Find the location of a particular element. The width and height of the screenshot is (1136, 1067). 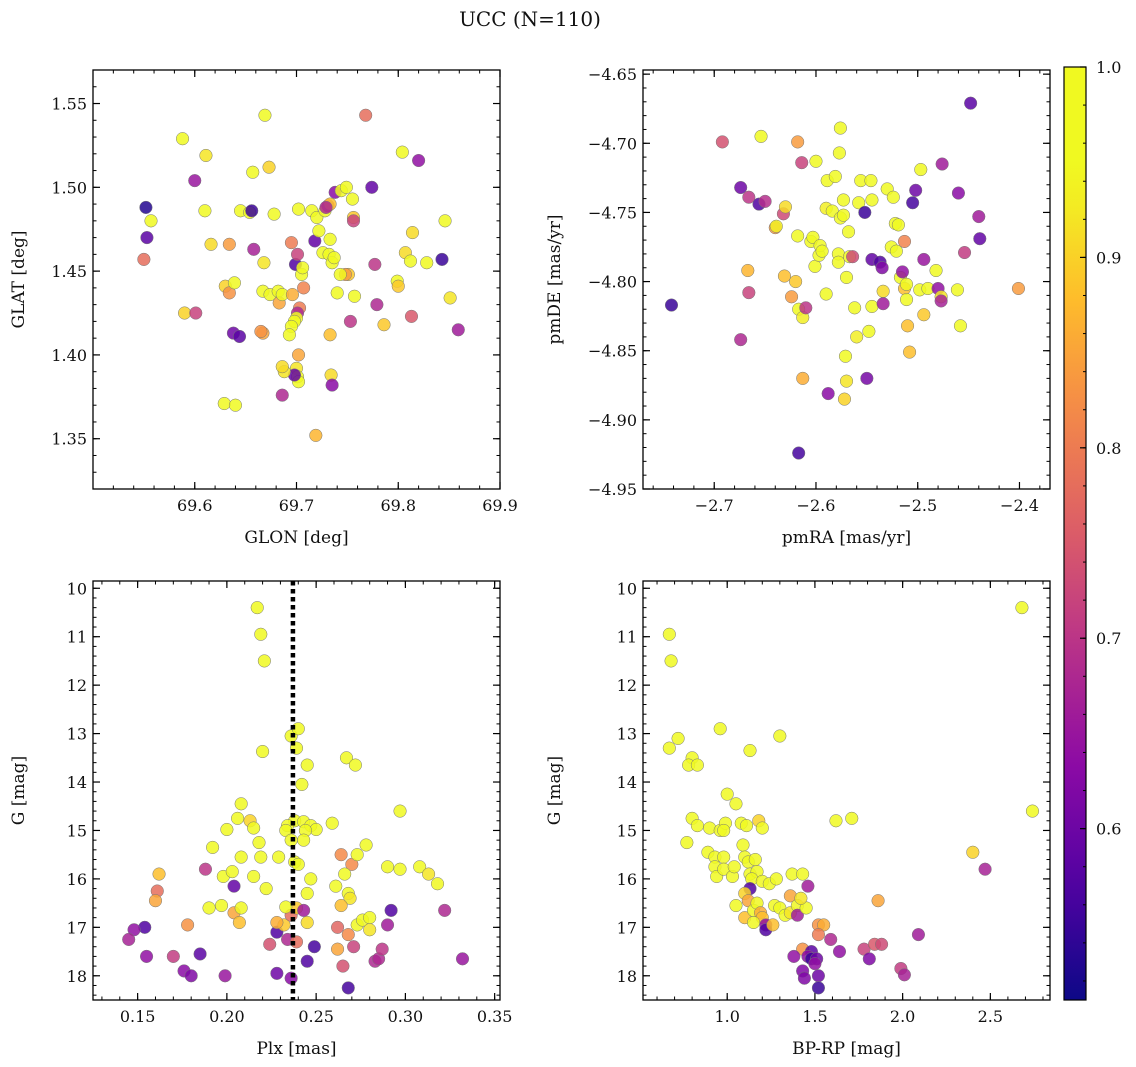

x-axis-label: BP-RP [mag] is located at coordinates (846, 1049).